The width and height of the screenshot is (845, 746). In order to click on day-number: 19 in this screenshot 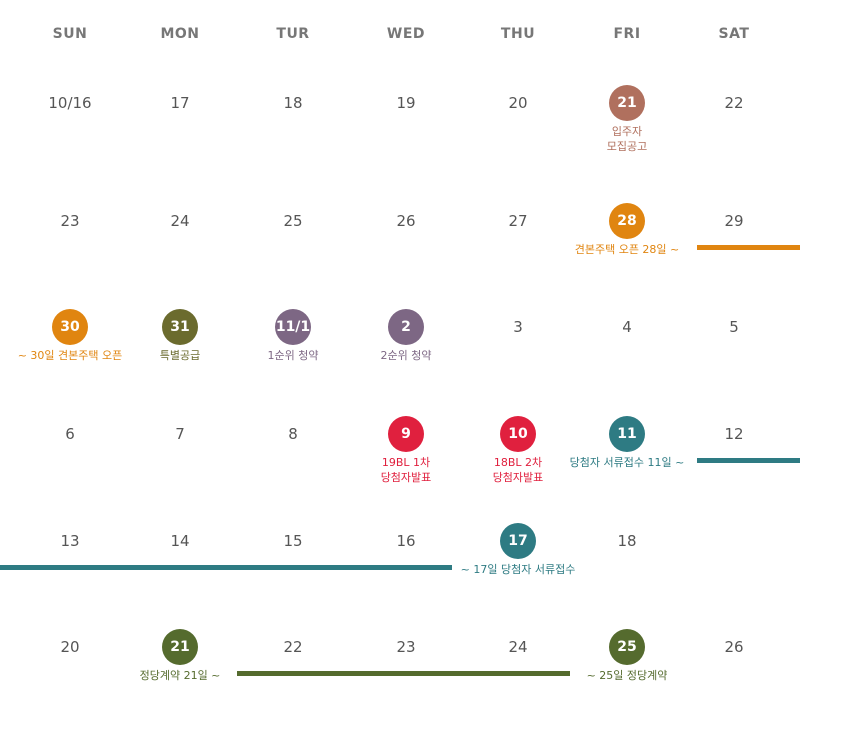, I will do `click(406, 103)`.